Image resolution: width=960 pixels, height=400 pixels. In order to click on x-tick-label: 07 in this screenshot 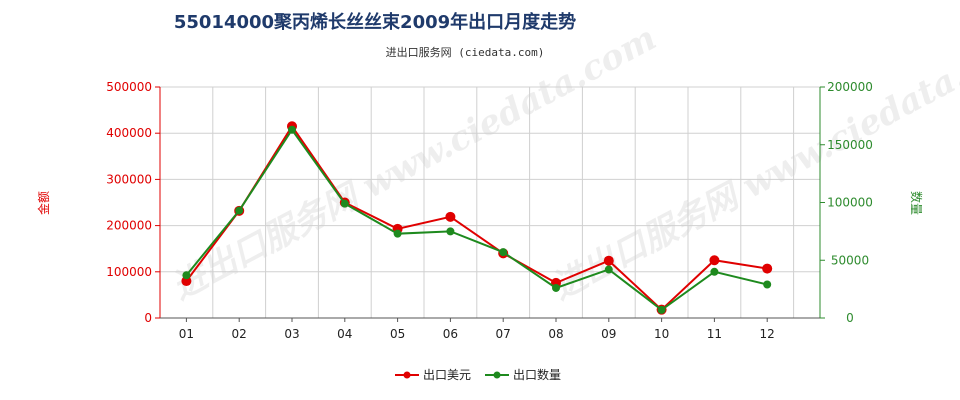, I will do `click(503, 334)`.